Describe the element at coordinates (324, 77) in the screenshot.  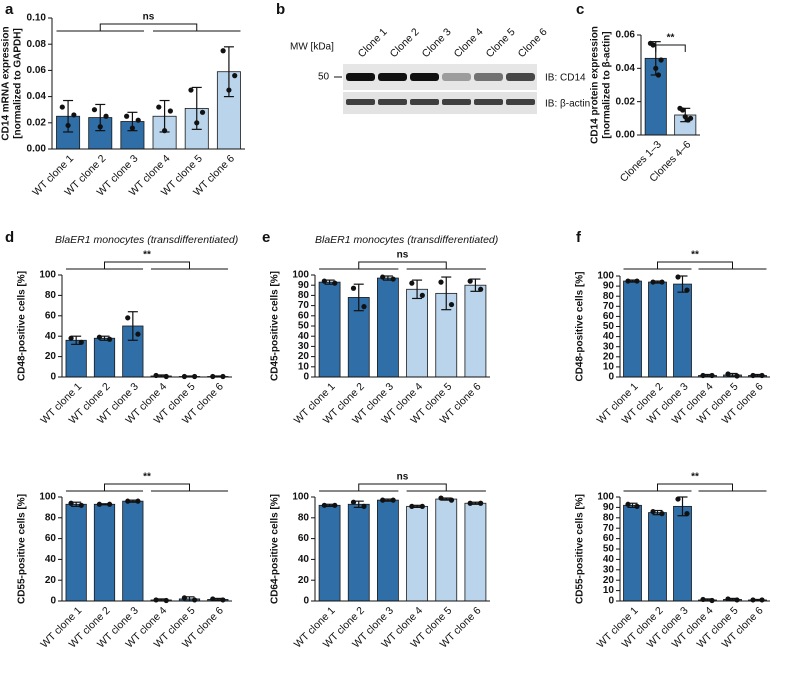
I see `mw-marker: 50` at that location.